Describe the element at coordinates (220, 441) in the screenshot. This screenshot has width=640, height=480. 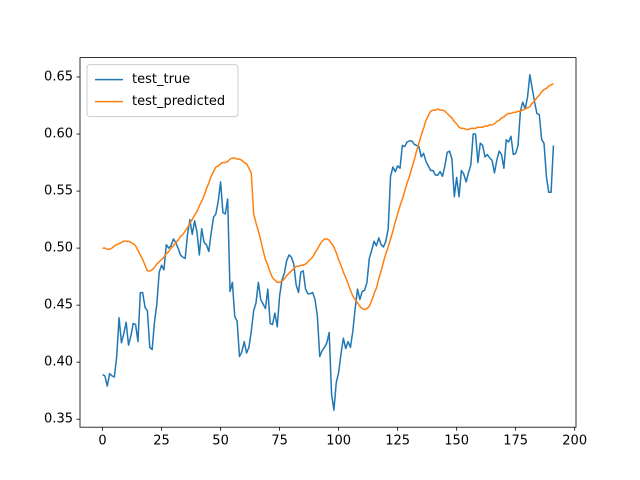
I see `x-tick-label: 50` at that location.